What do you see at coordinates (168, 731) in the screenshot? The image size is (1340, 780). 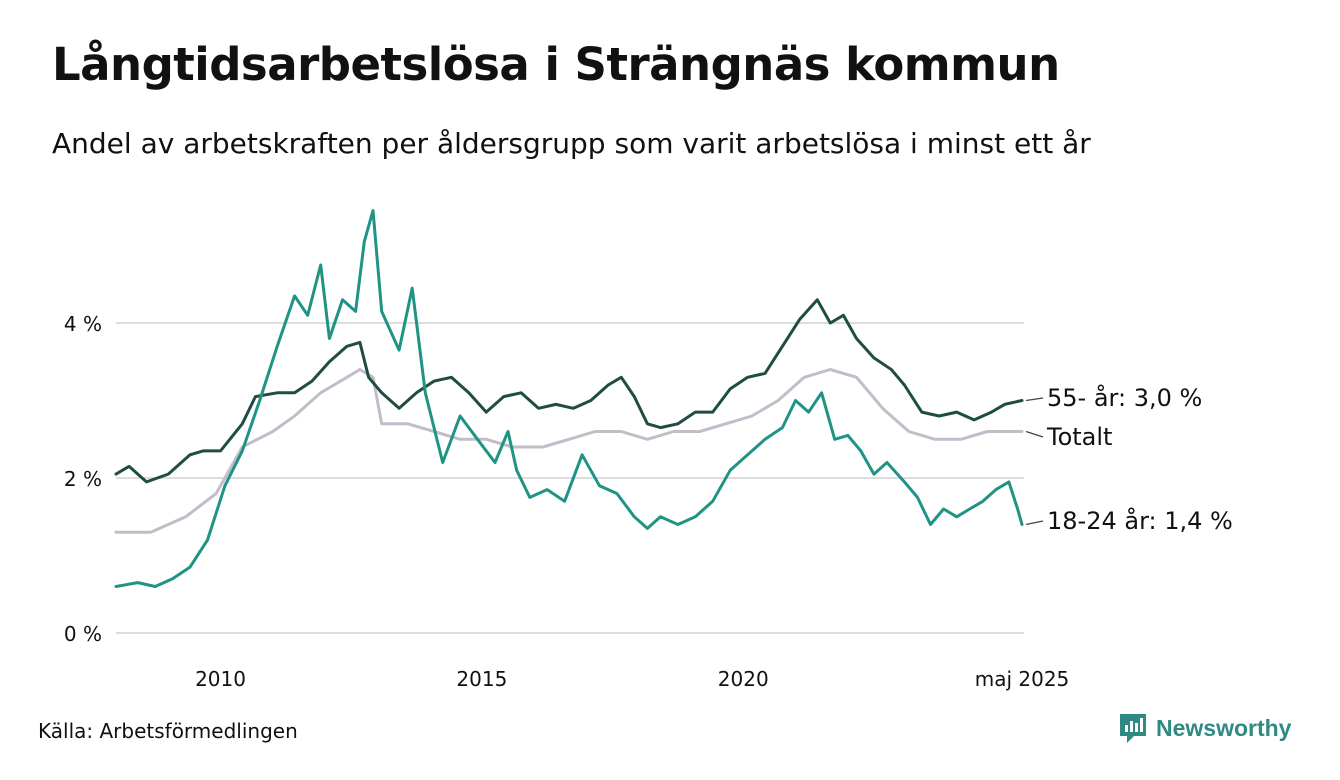 I see `source-note: Källa: Arbetsförmedlingen` at bounding box center [168, 731].